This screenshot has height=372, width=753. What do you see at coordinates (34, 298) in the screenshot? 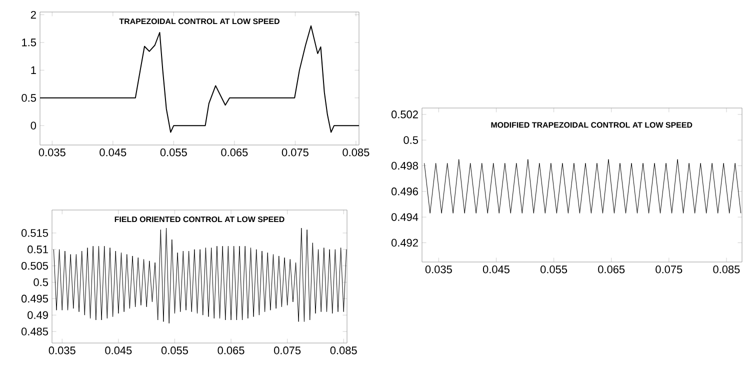
I see `y-tick-label: 0.495` at bounding box center [34, 298].